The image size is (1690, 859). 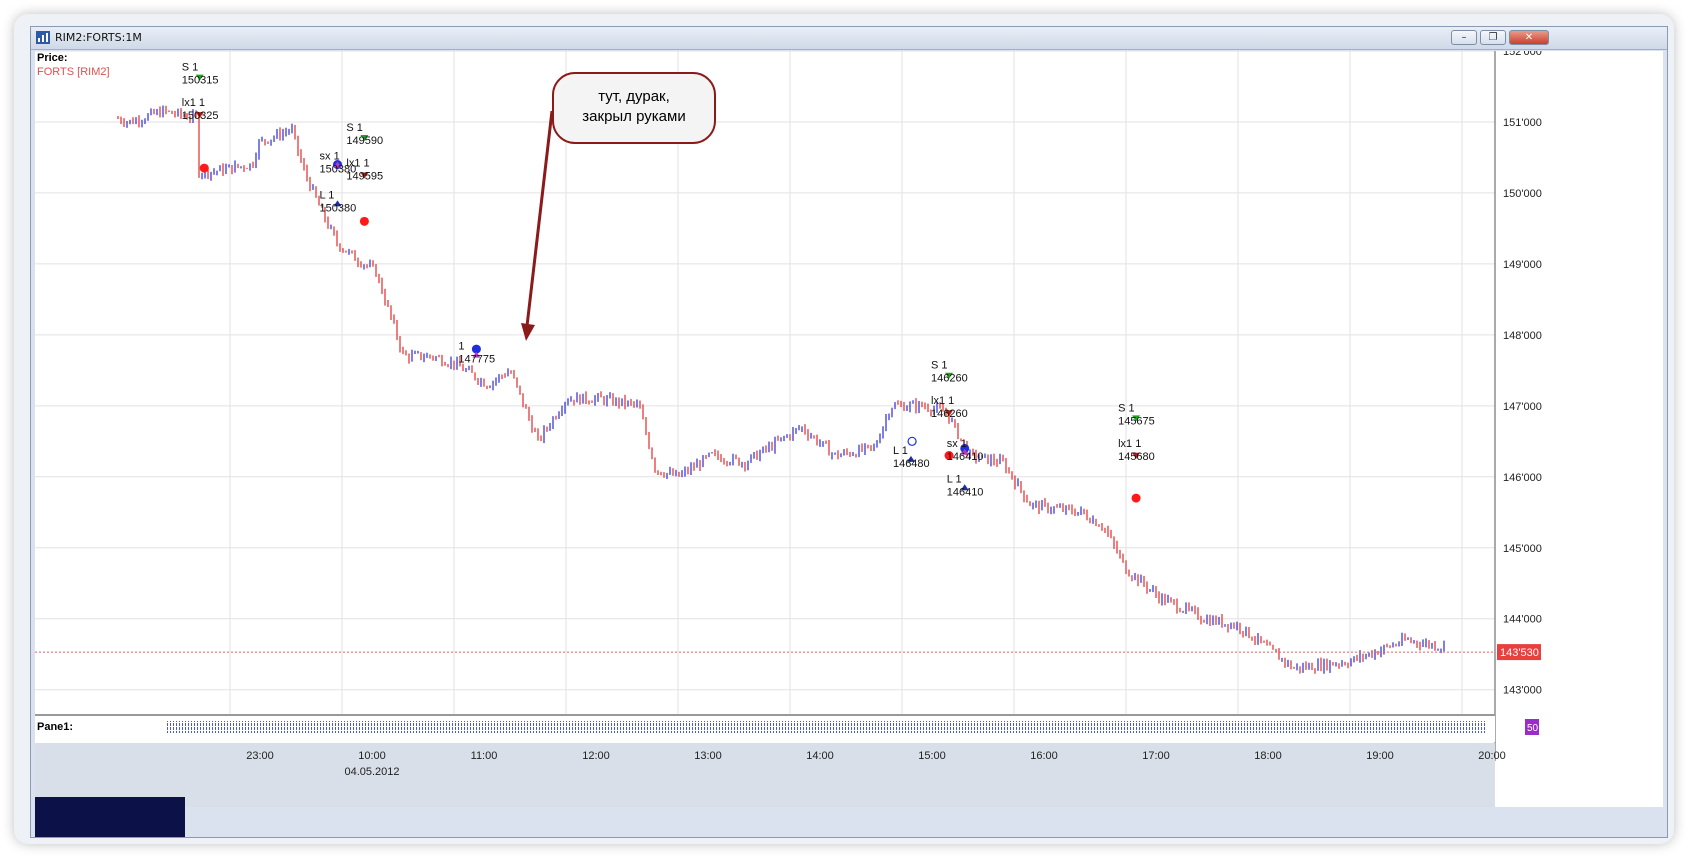 What do you see at coordinates (260, 756) in the screenshot?
I see `x-tick-label: 23:00` at bounding box center [260, 756].